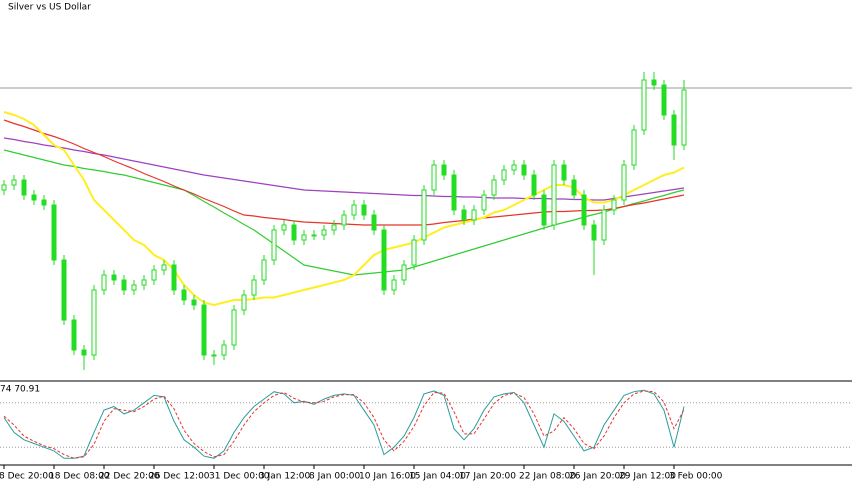 Image resolution: width=852 pixels, height=485 pixels. I want to click on x-tick-label: 3 Jan 12:00, so click(285, 477).